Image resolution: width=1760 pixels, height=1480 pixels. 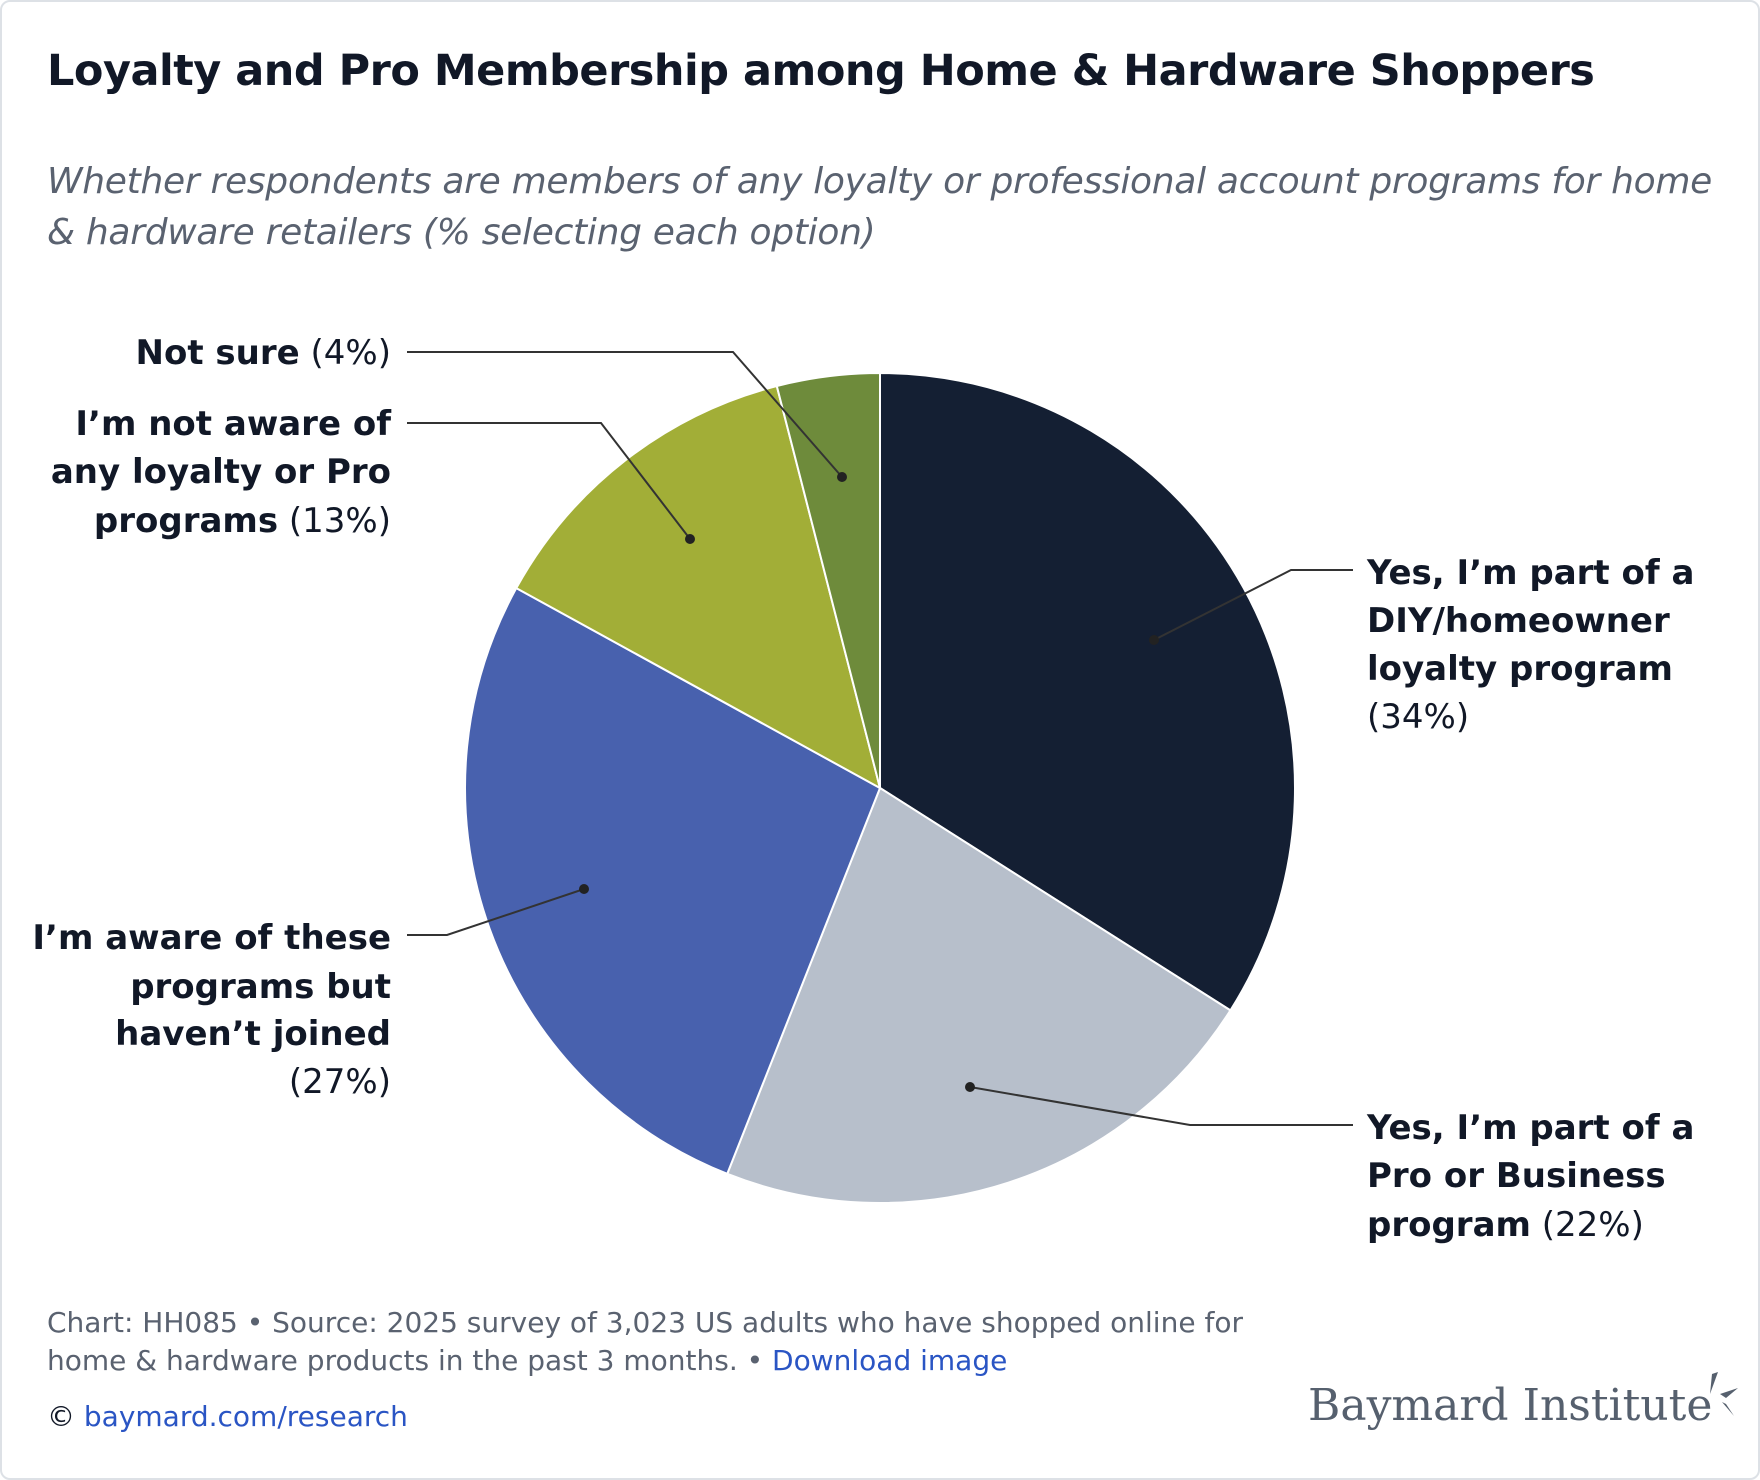 I want to click on slice-label-value: (27%), so click(x=340, y=1082).